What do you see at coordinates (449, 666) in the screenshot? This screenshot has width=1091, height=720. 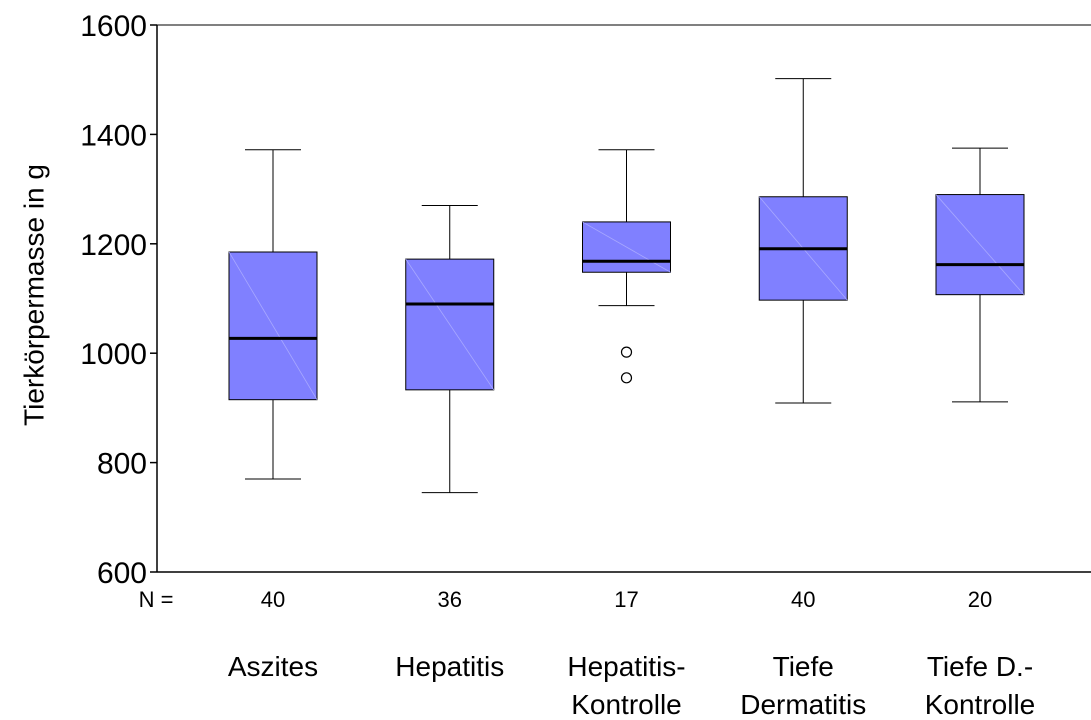 I see `category-label: Hepatitis` at bounding box center [449, 666].